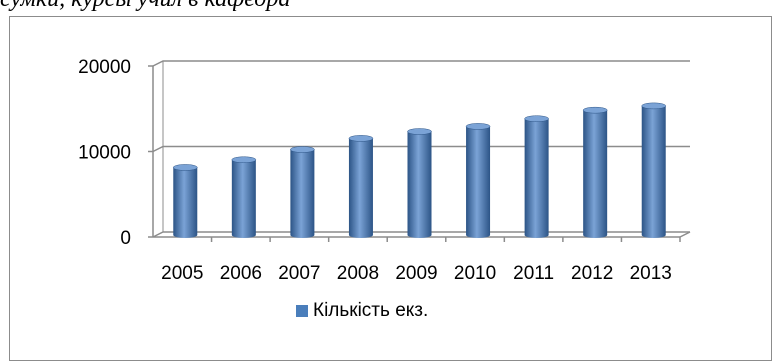 Image resolution: width=784 pixels, height=364 pixels. What do you see at coordinates (145, 6) in the screenshot?
I see `top-caption-text: сумки, курсы учил в кафедра` at bounding box center [145, 6].